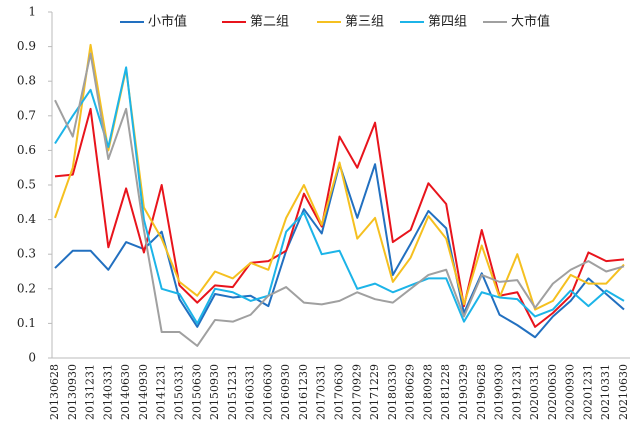 The width and height of the screenshot is (639, 432). What do you see at coordinates (267, 392) in the screenshot?
I see `x-tick-label: 20160630` at bounding box center [267, 392].